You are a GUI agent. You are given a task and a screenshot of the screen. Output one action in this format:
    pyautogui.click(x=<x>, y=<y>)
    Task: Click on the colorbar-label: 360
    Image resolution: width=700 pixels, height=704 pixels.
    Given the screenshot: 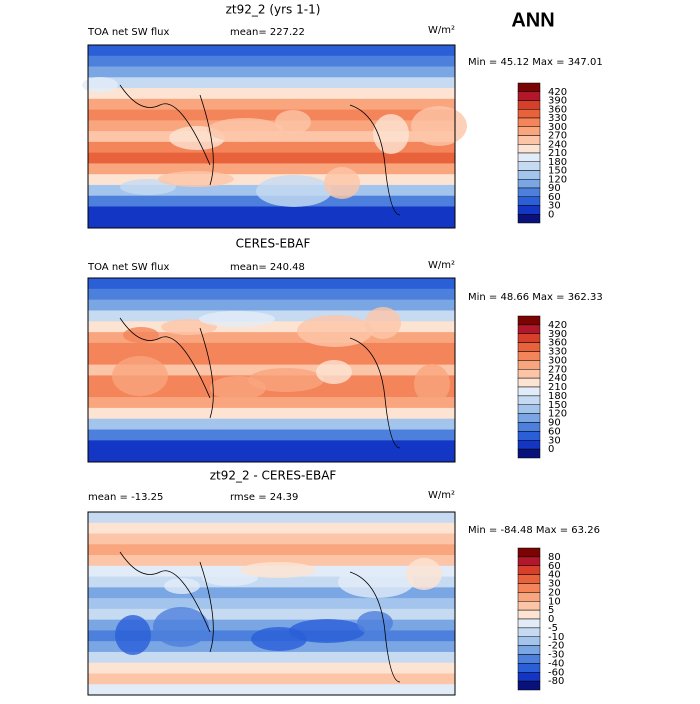 What is the action you would take?
    pyautogui.click(x=557, y=343)
    